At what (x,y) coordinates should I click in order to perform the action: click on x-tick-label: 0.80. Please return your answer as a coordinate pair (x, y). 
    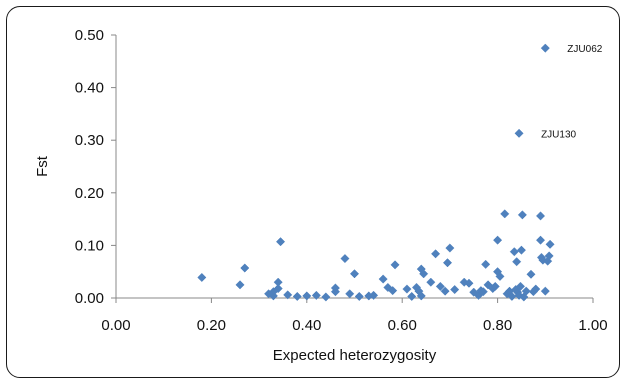
    Looking at the image, I should click on (497, 325).